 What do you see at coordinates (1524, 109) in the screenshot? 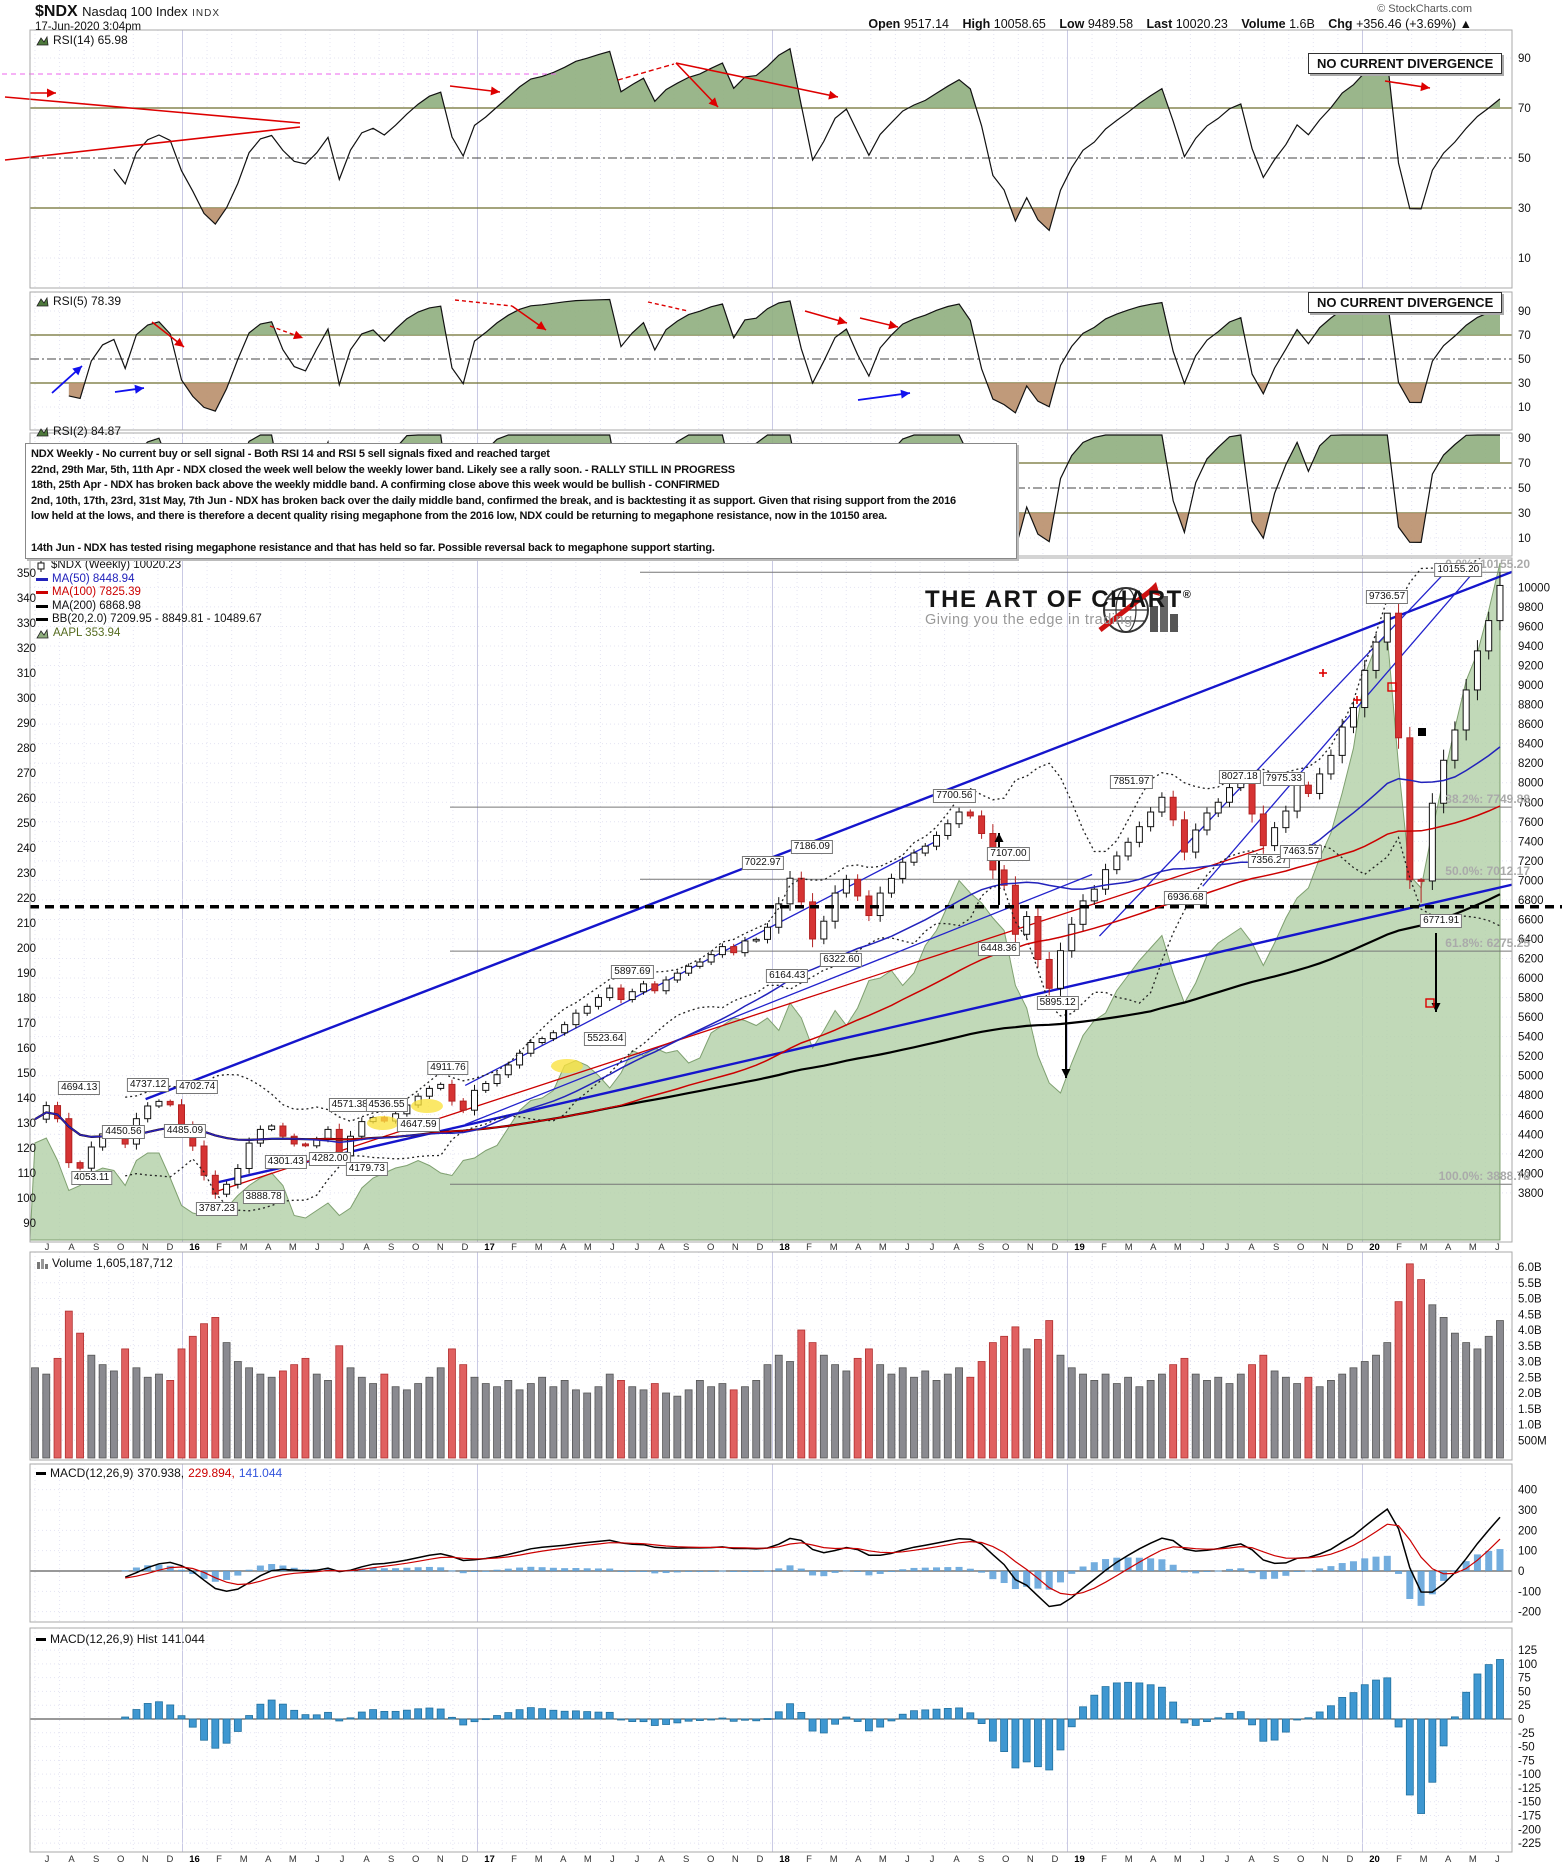
I see `rsi-axis-label: 70` at bounding box center [1524, 109].